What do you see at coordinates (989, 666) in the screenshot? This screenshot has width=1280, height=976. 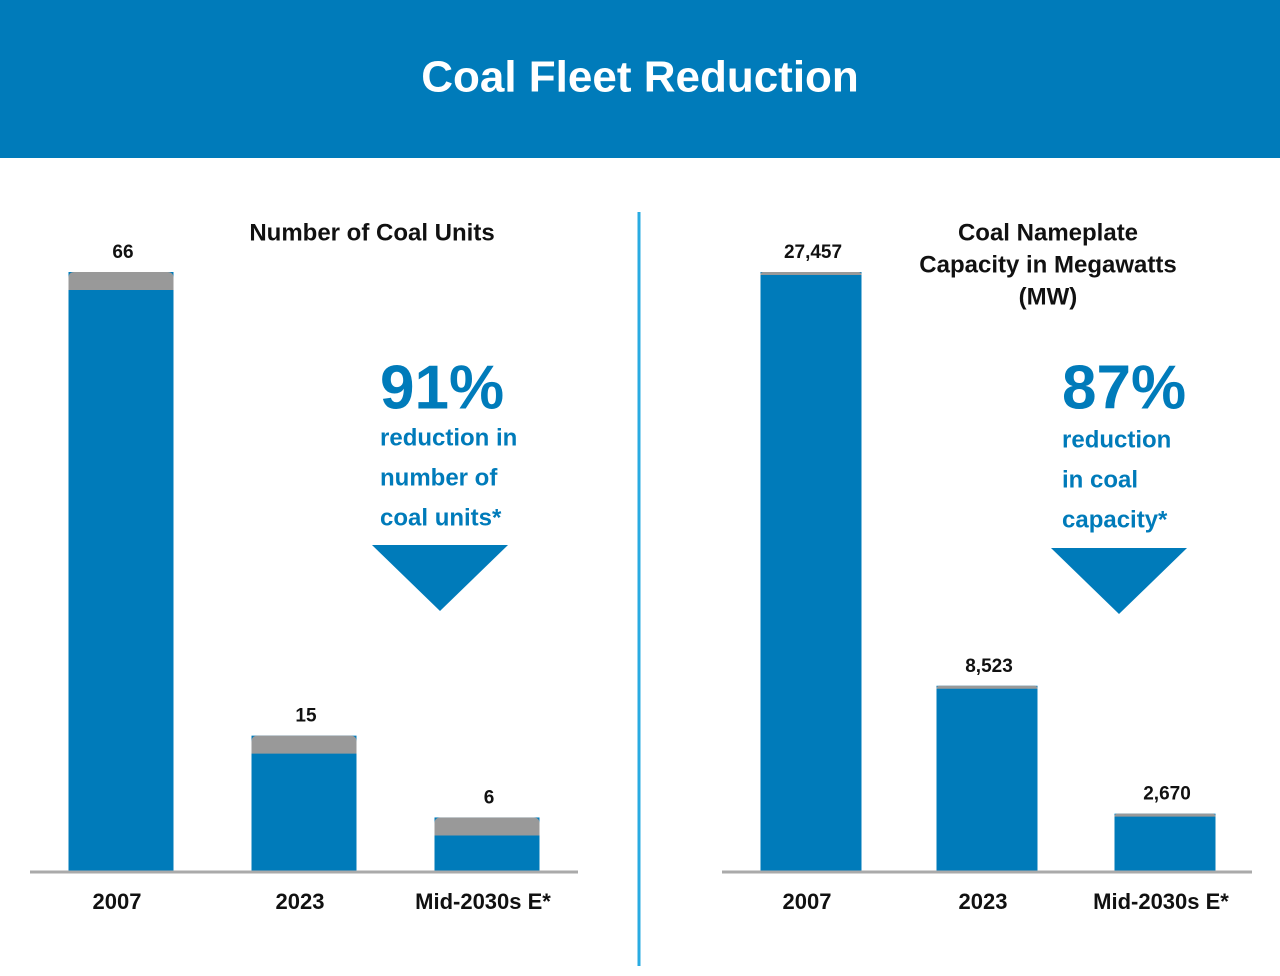 I see `value-label: 8,523` at bounding box center [989, 666].